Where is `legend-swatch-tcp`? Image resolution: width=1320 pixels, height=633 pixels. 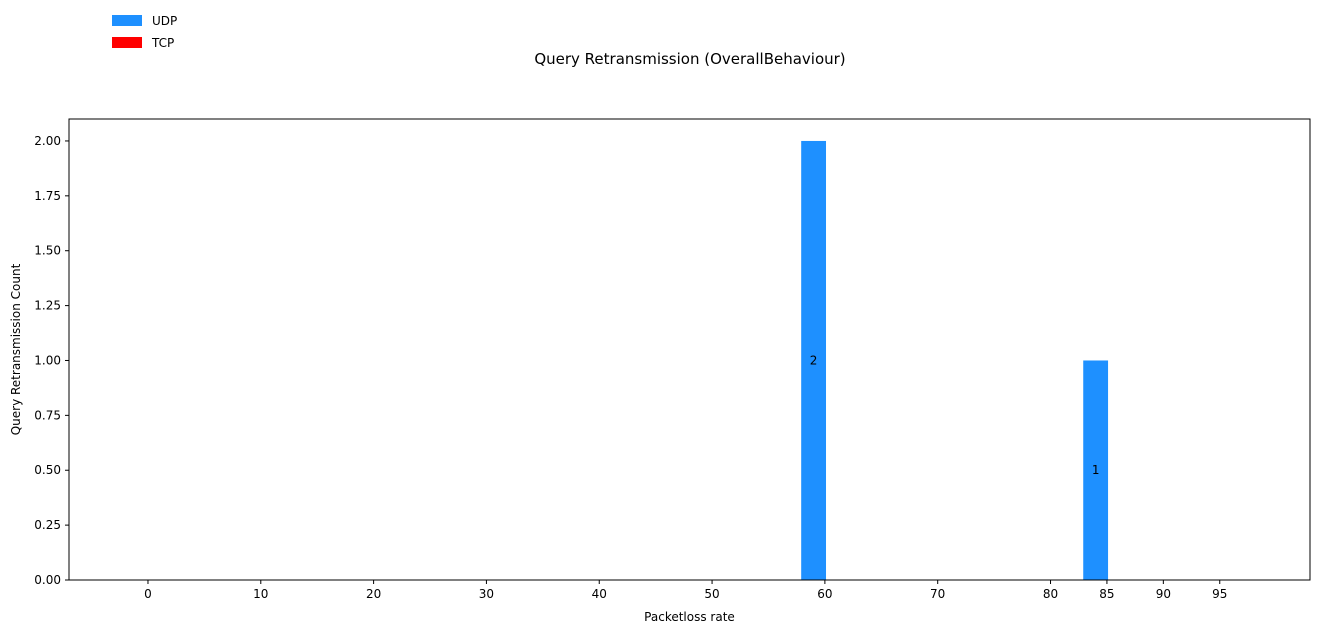 legend-swatch-tcp is located at coordinates (127, 42).